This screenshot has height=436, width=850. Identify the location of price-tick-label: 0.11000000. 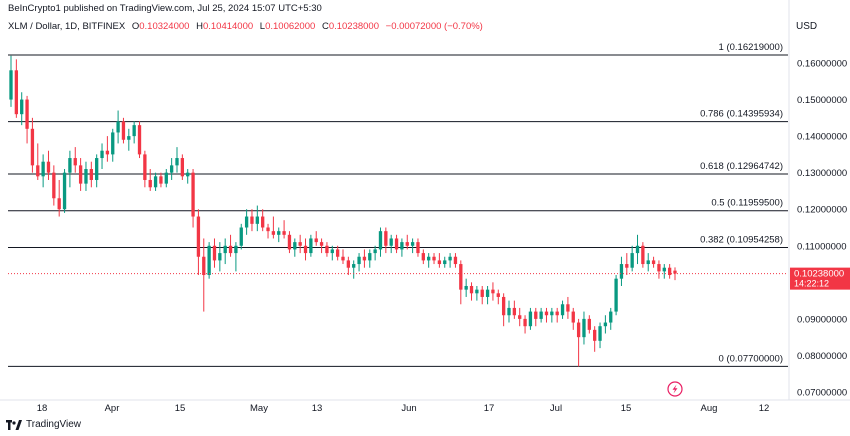
(822, 246).